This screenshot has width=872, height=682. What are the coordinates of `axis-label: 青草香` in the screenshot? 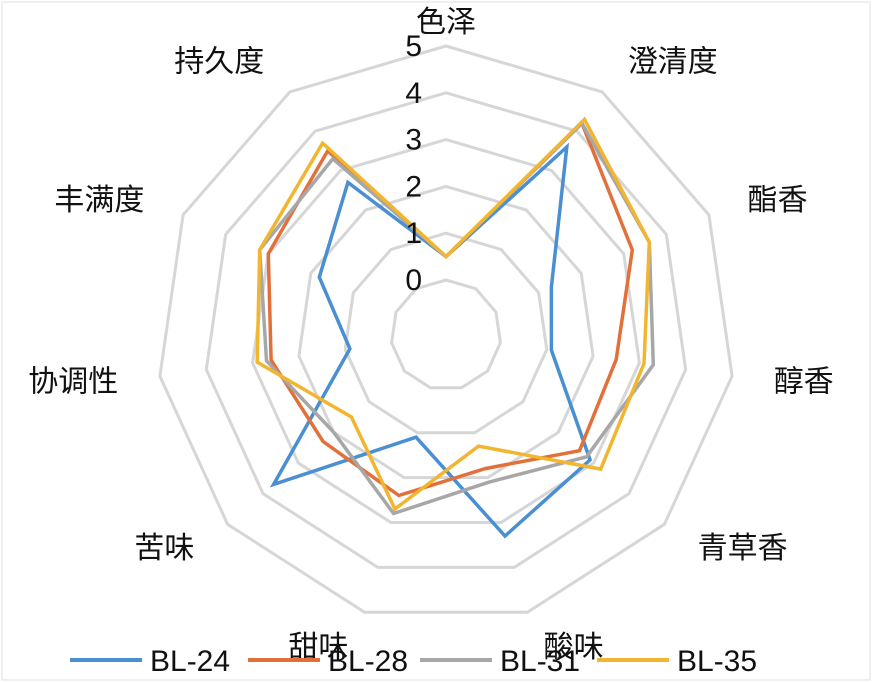 It's located at (743, 548).